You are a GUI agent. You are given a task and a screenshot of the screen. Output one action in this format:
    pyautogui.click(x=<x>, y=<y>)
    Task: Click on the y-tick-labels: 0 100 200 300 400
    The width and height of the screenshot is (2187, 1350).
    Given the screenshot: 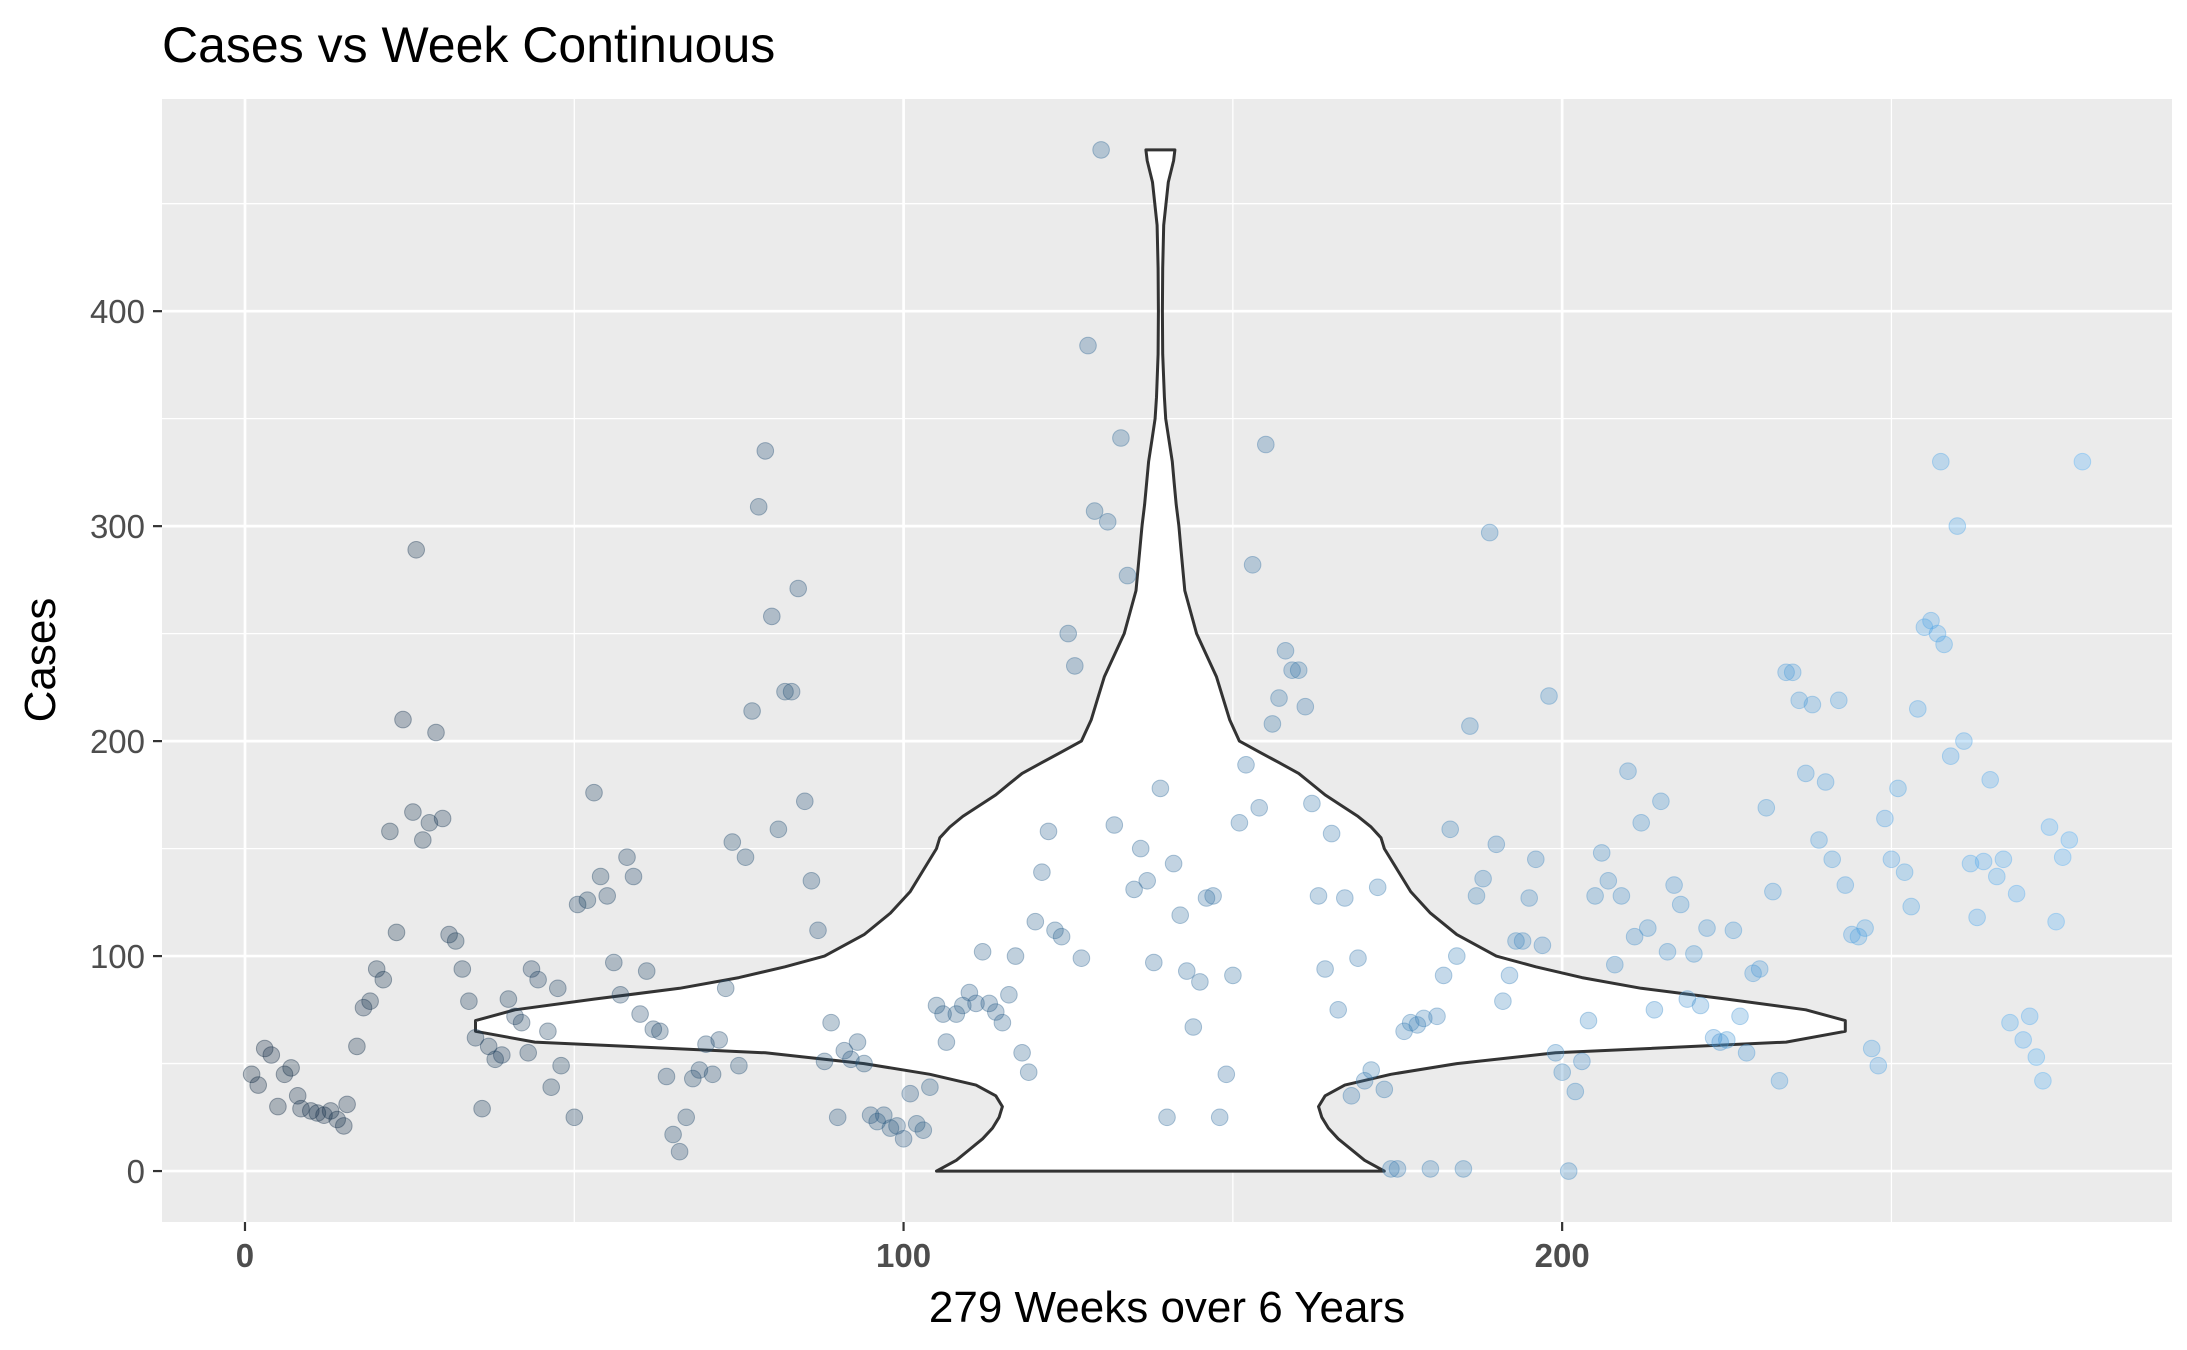 What is the action you would take?
    pyautogui.click(x=117, y=741)
    